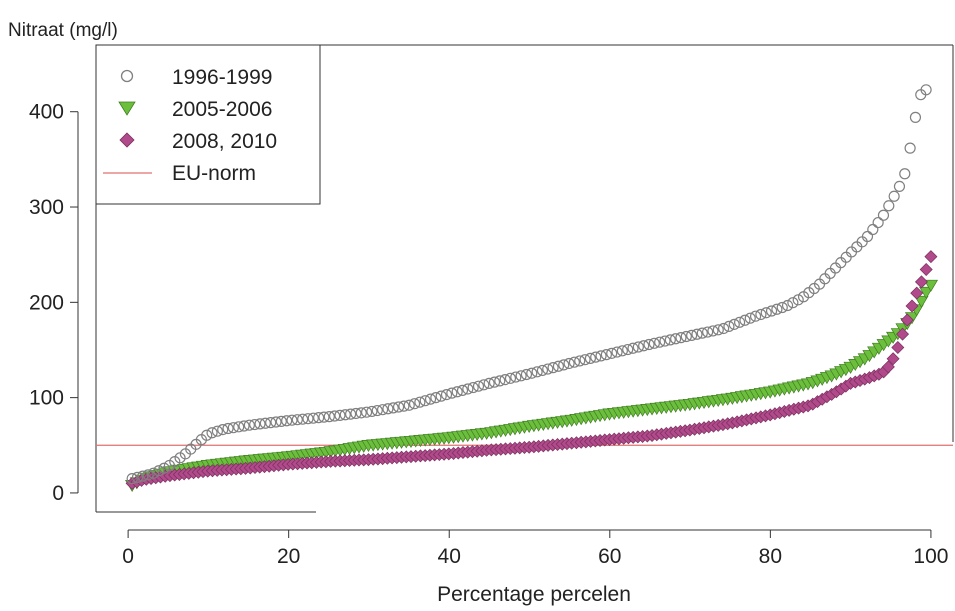 The height and width of the screenshot is (611, 955). Describe the element at coordinates (770, 556) in the screenshot. I see `x-tick-label: 80` at that location.